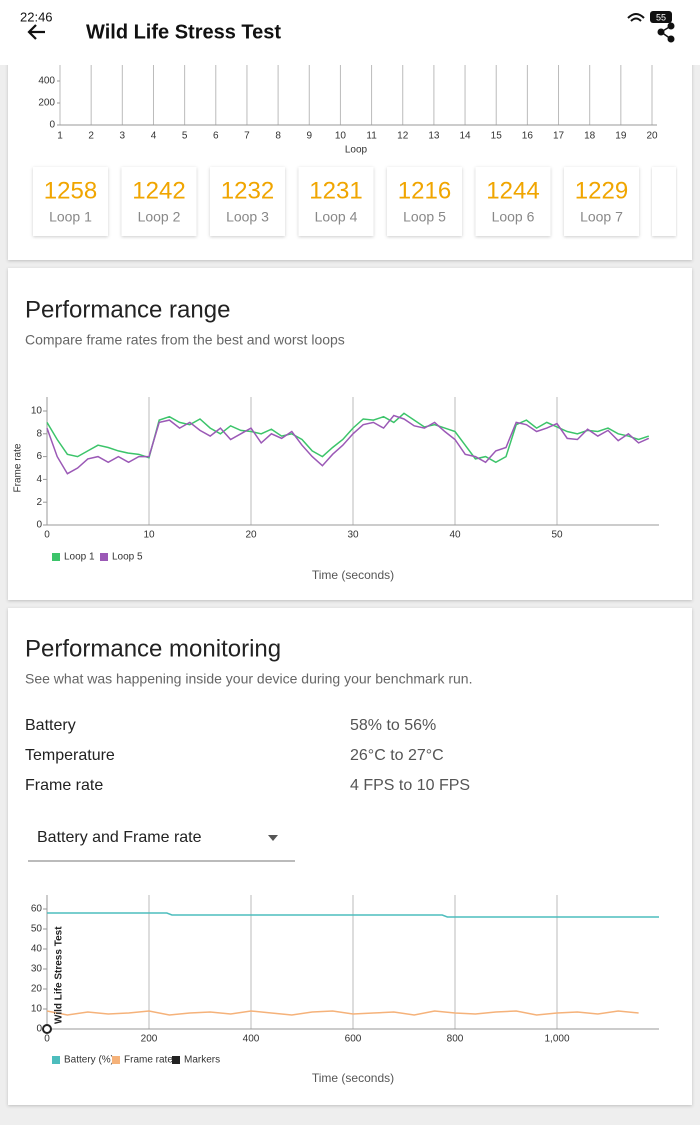  I want to click on x-tick-label: 20, so click(251, 535).